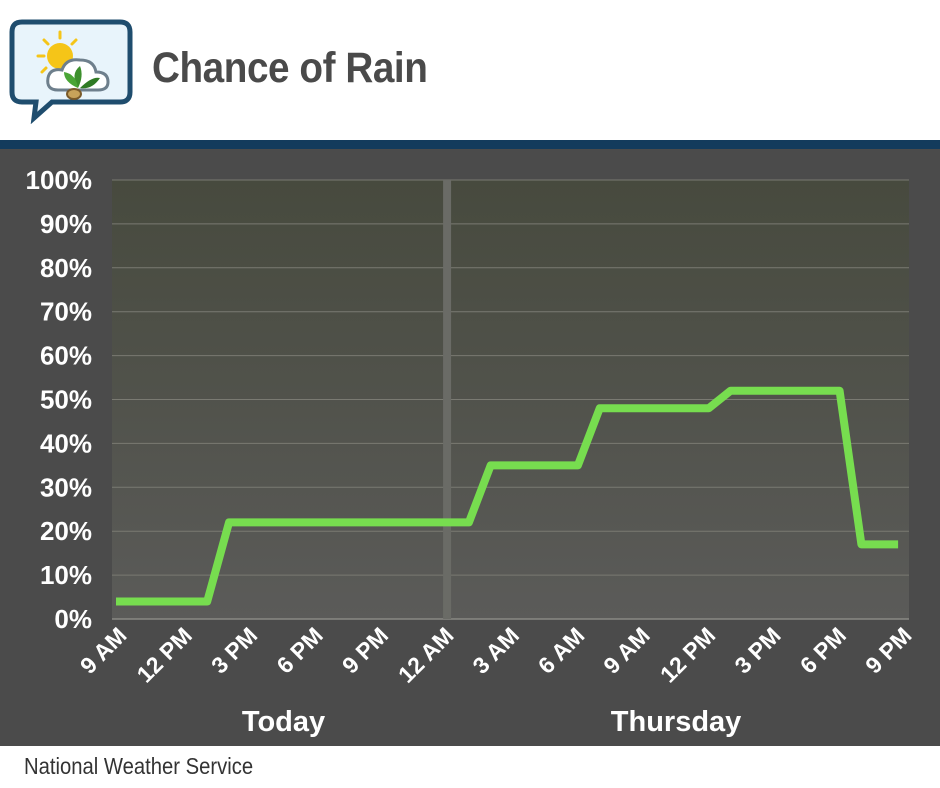 The image size is (940, 788). I want to click on y-tick-label: 70%, so click(66, 312).